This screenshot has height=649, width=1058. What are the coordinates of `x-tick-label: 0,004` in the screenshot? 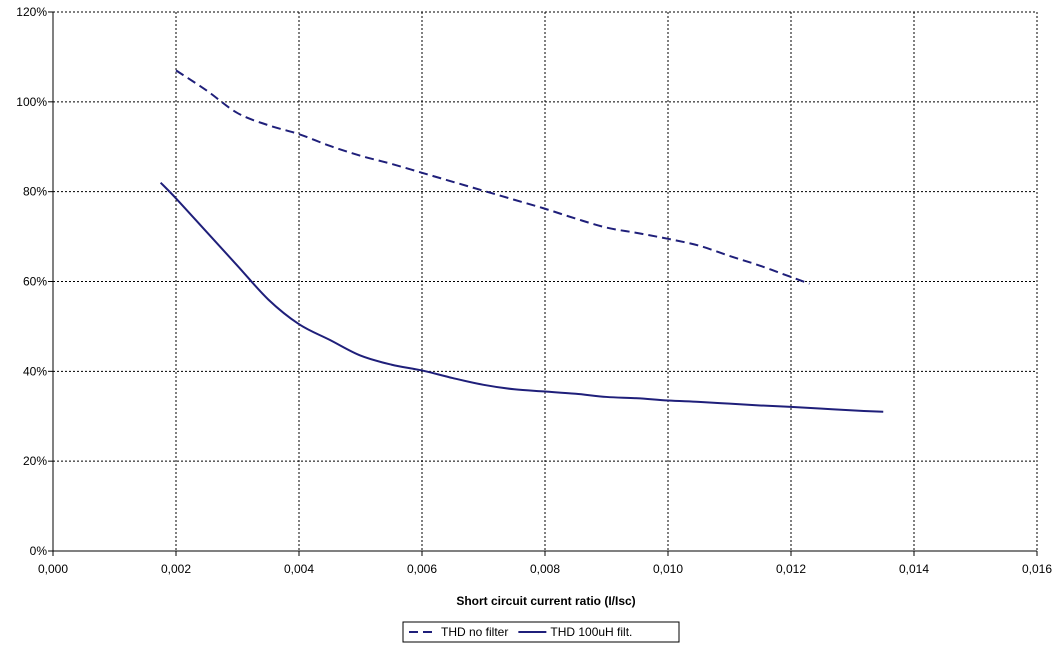 It's located at (299, 569).